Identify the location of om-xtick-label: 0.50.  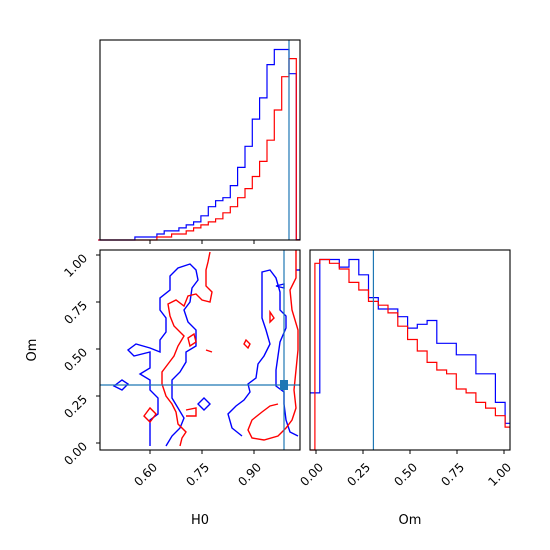
(405, 474).